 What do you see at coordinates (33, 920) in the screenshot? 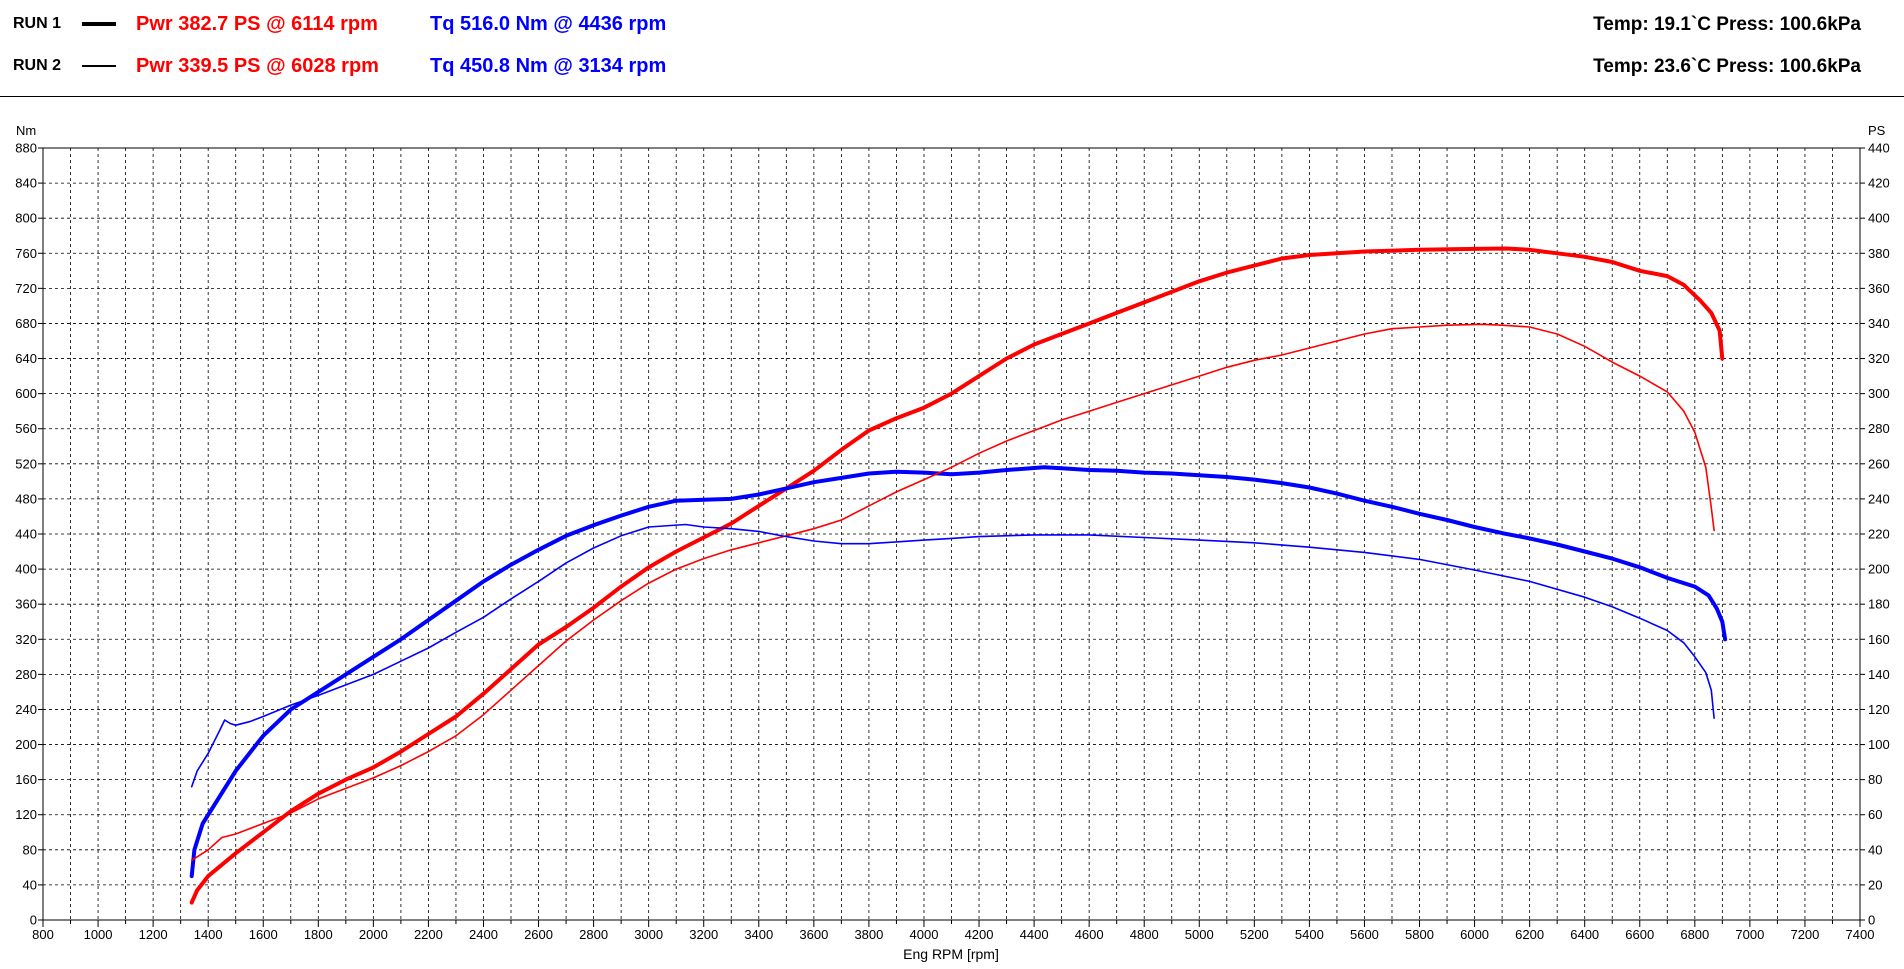
I see `y-left-tick-label: 0` at bounding box center [33, 920].